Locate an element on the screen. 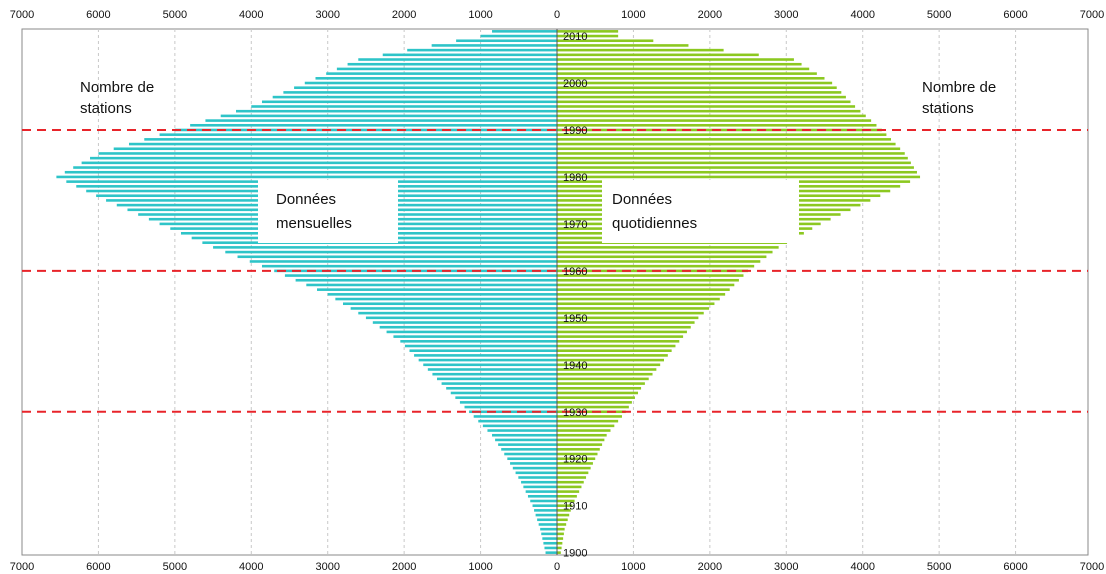  left-bar-1918 is located at coordinates (534, 468).